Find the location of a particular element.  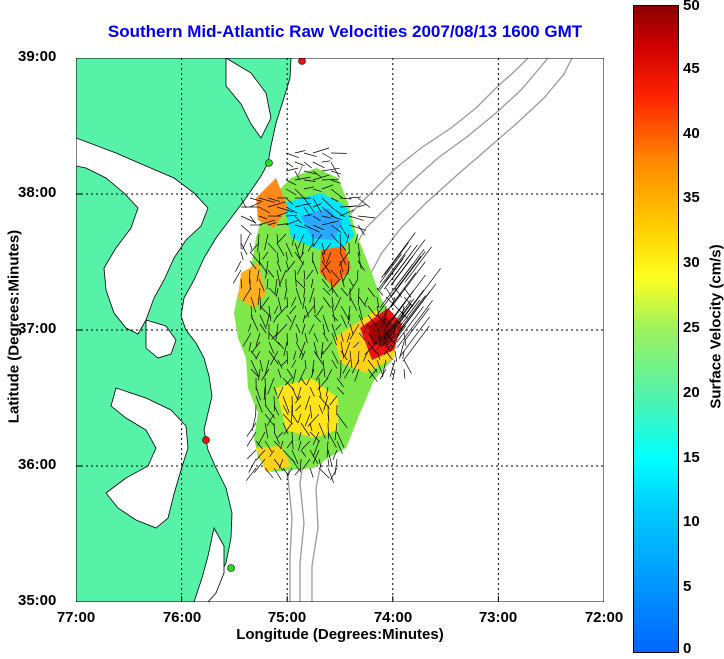

x-tick-label: 73:00 is located at coordinates (498, 617).